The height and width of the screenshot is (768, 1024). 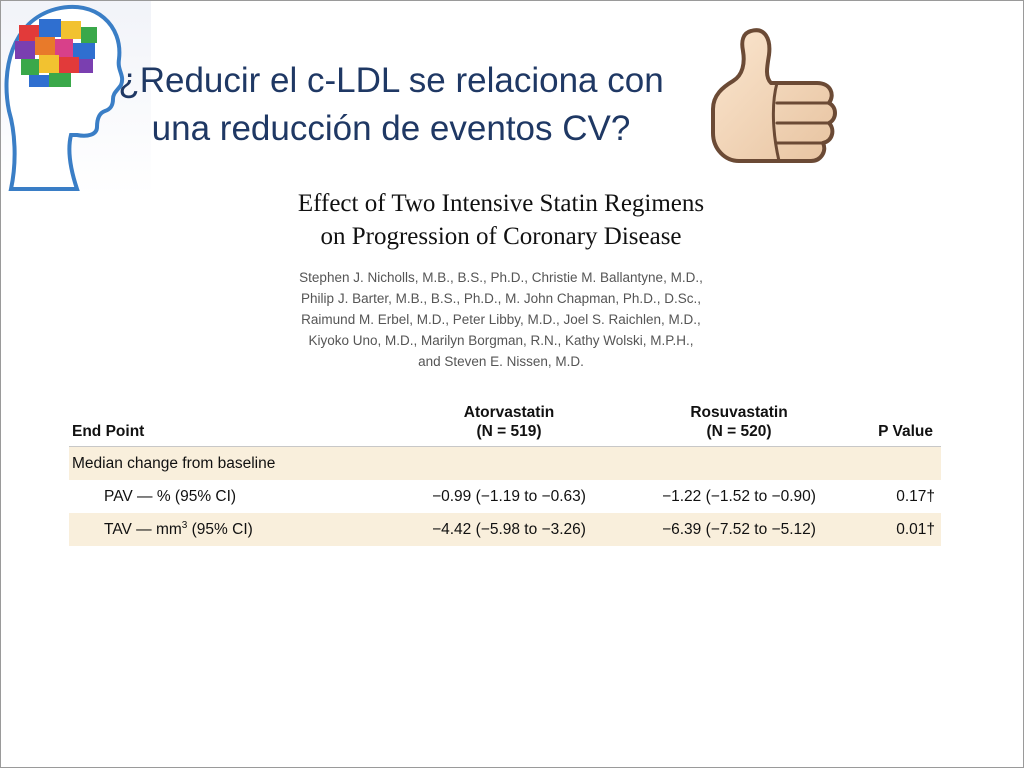 I want to click on table-group-row: Median change from baseline, so click(x=505, y=463).